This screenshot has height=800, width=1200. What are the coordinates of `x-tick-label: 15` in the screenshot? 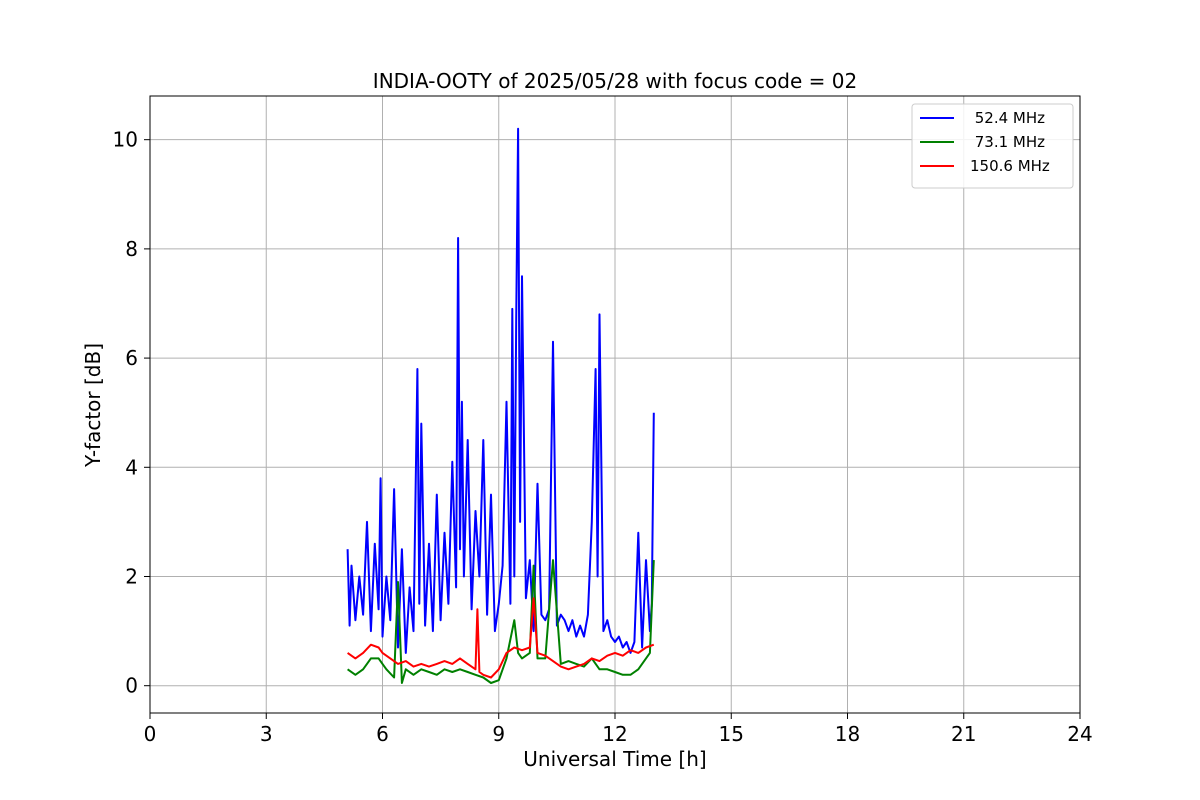 It's located at (731, 734).